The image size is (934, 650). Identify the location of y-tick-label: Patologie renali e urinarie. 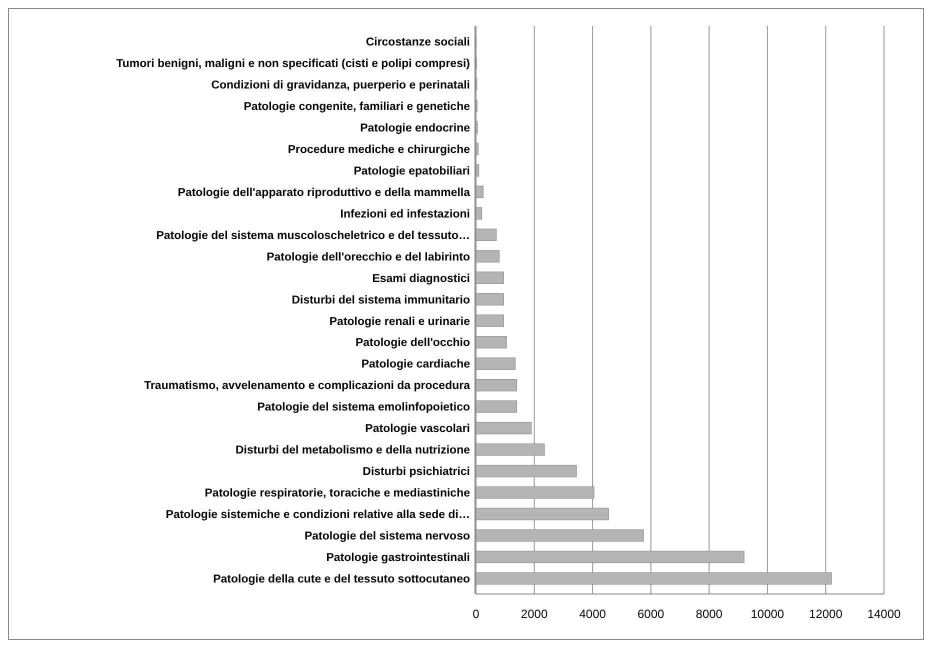
(399, 322).